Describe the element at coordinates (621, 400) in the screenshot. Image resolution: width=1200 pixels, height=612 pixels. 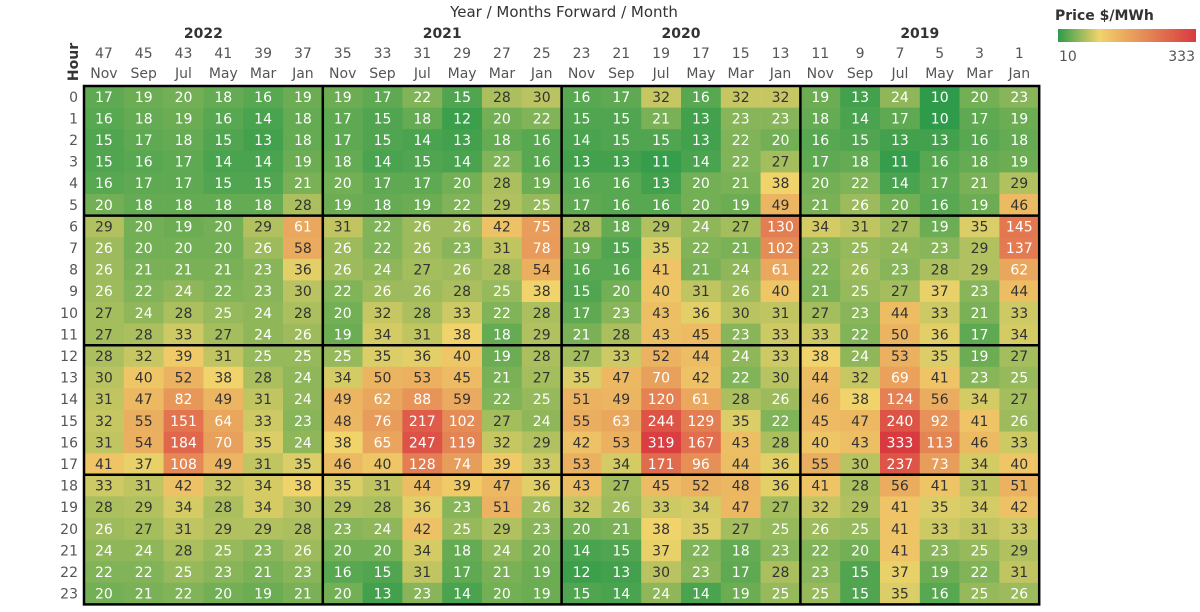
I see `cell-value-label: 49` at that location.